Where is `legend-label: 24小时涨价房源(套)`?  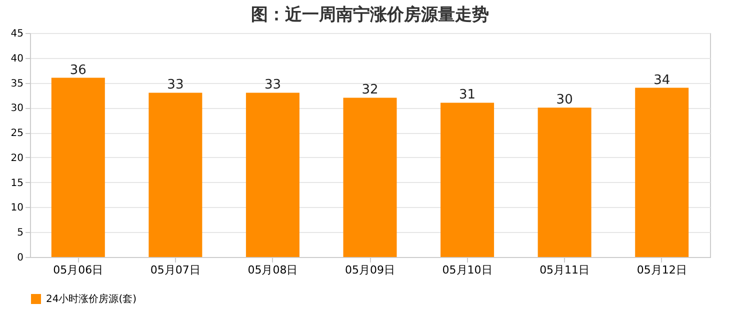 legend-label: 24小时涨价房源(套) is located at coordinates (91, 299).